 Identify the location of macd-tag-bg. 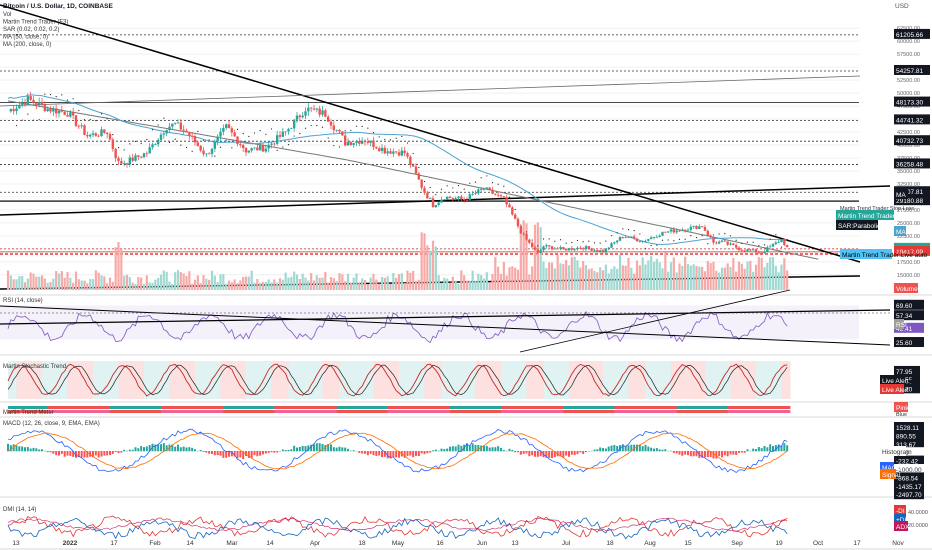
(887, 467).